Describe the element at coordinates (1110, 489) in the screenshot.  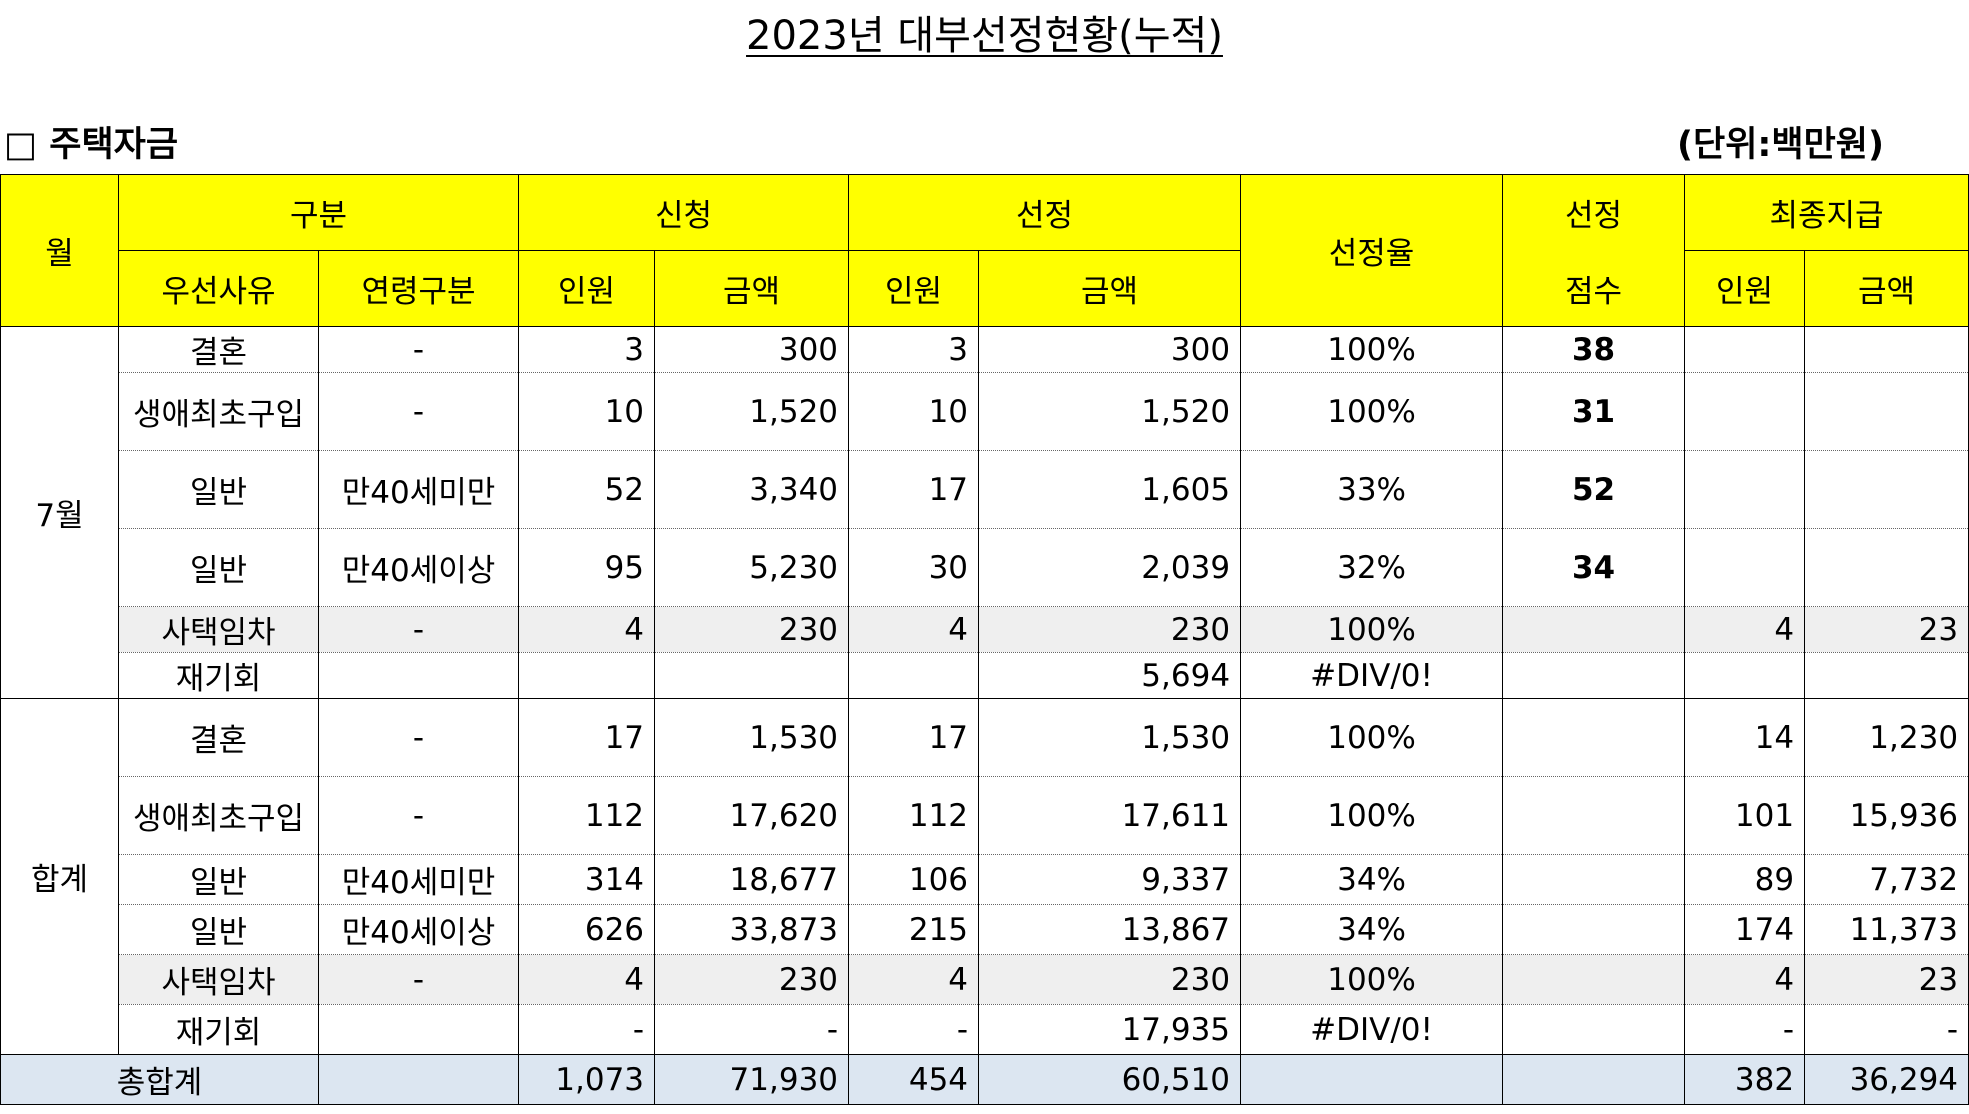
I see `selection-amount-cell: 1,605` at that location.